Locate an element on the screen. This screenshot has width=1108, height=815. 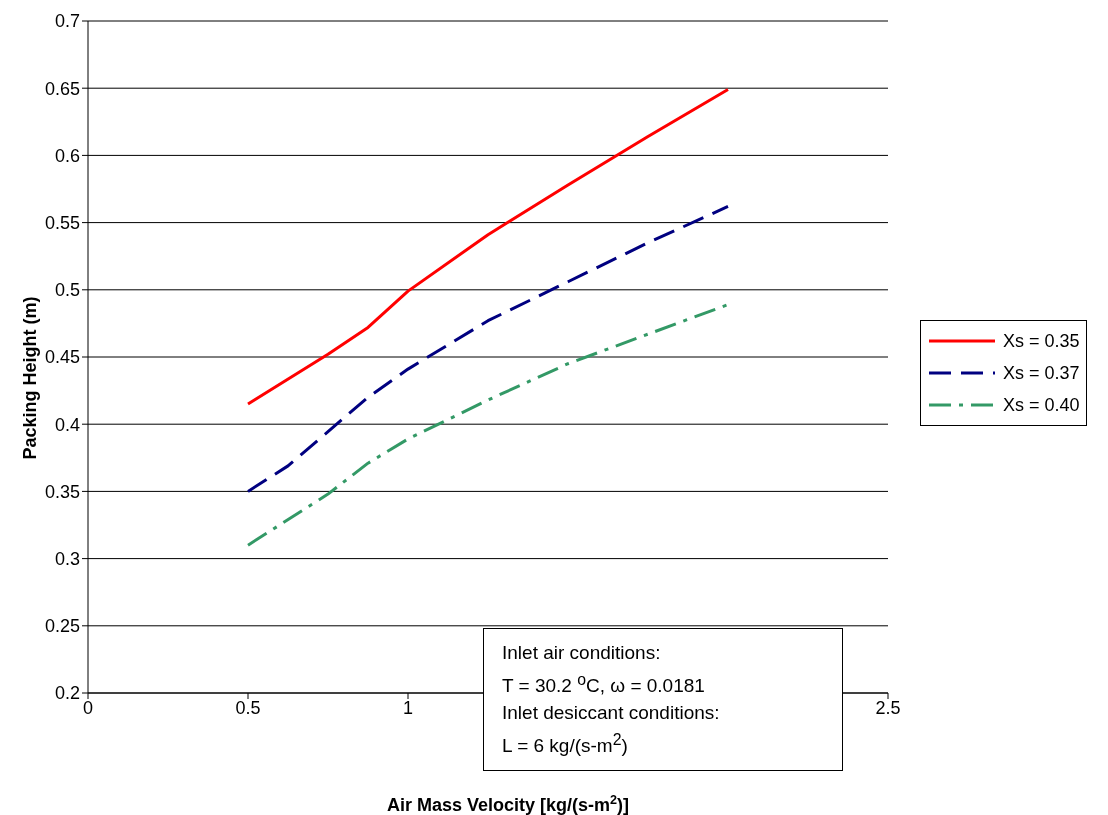
y-tick-label: 0.65 is located at coordinates (62, 88).